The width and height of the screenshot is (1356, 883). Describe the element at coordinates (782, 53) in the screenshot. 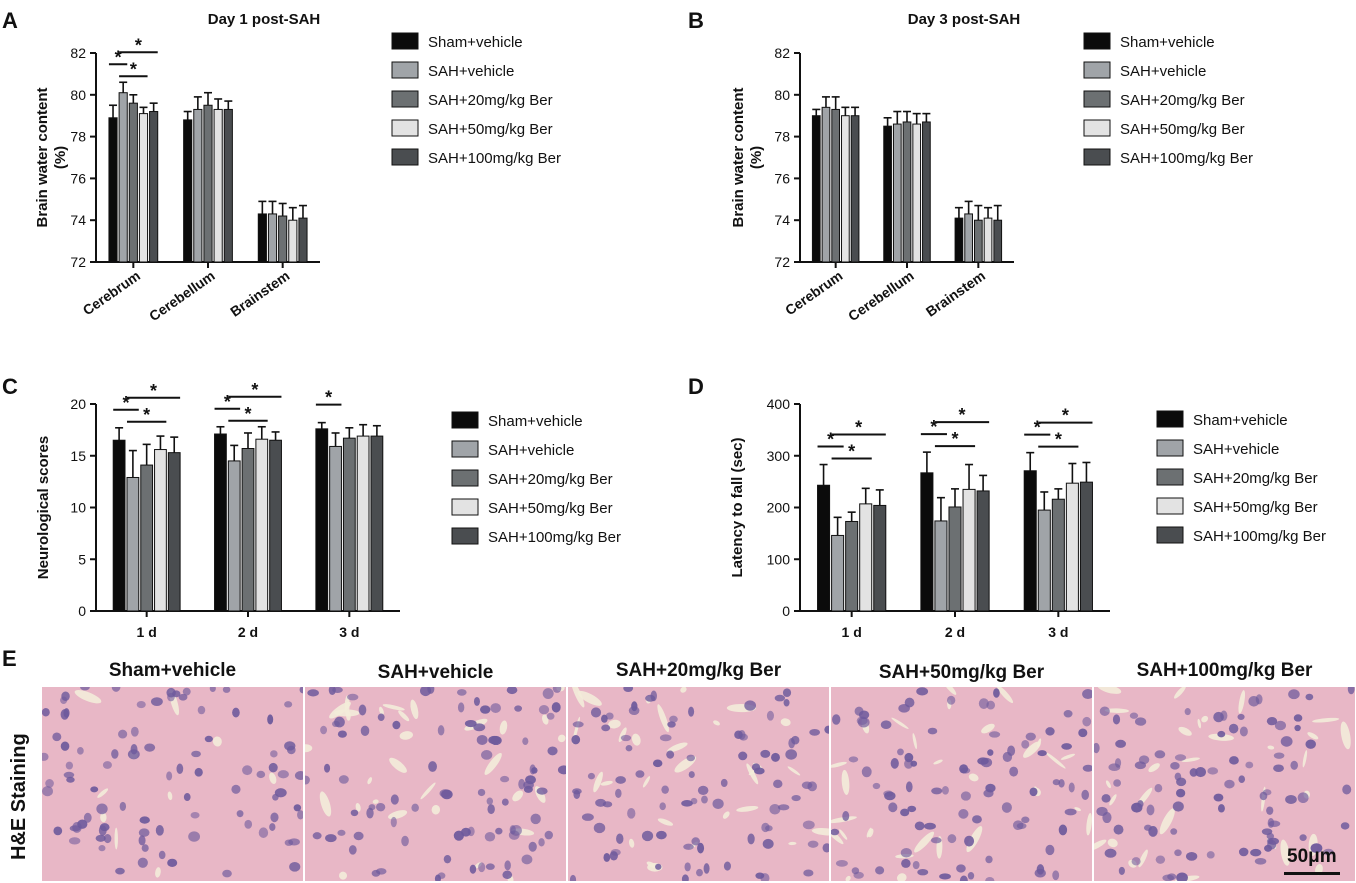

I see `y-tick-label: 82` at that location.